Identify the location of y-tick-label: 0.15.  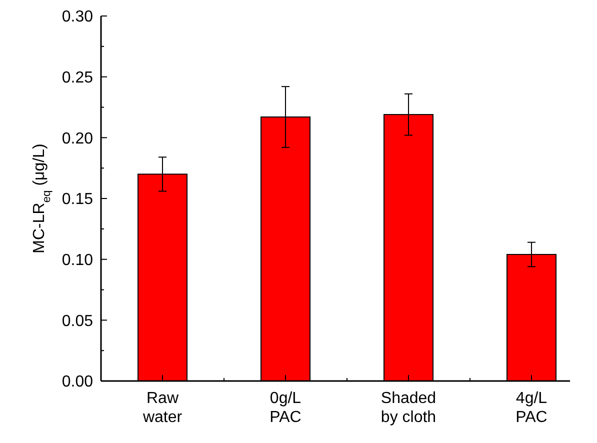
(78, 199).